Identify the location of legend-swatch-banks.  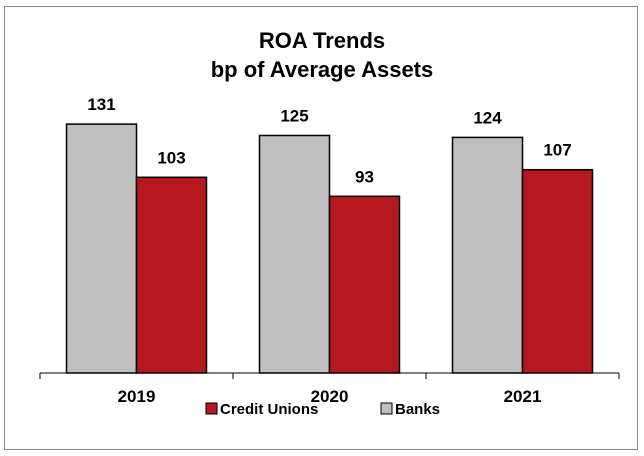
(386, 408).